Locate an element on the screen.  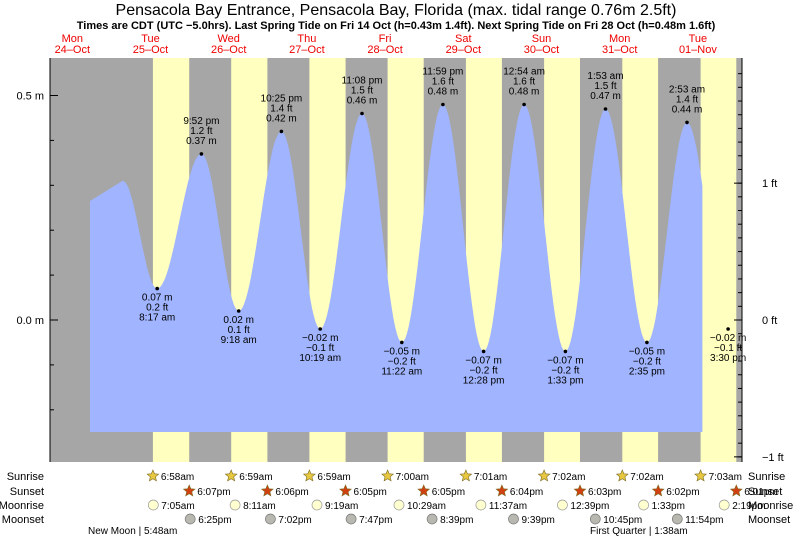
high-tide-label: 0.48 m is located at coordinates (443, 92).